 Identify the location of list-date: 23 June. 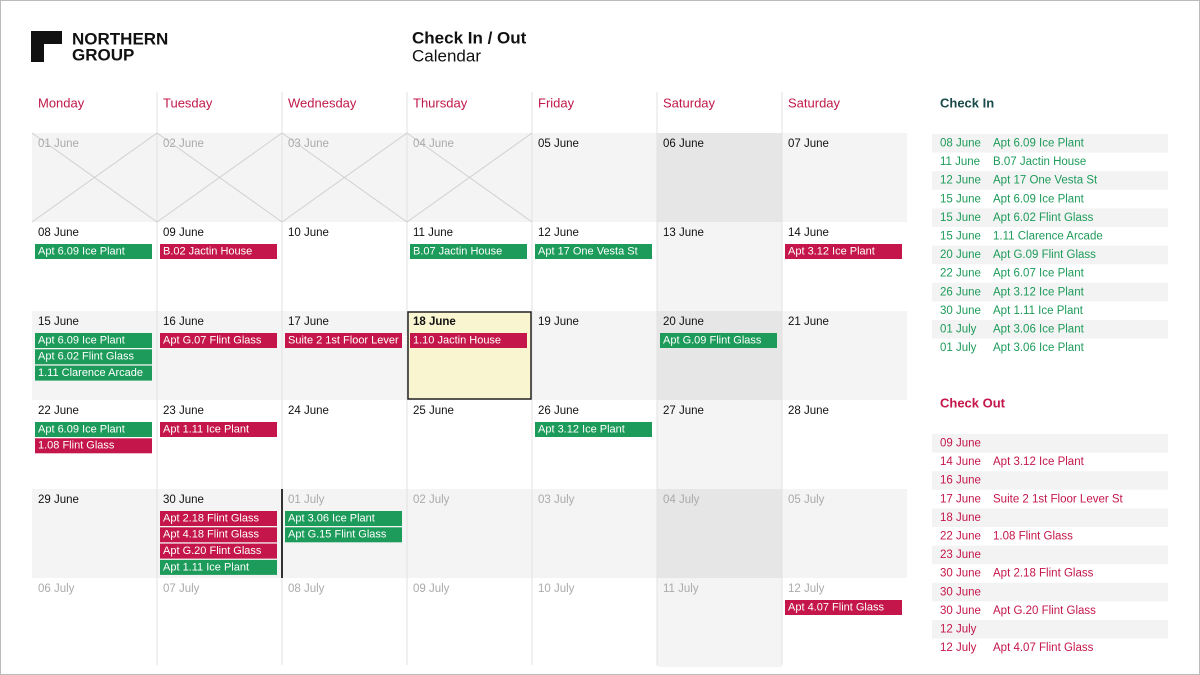
(960, 555).